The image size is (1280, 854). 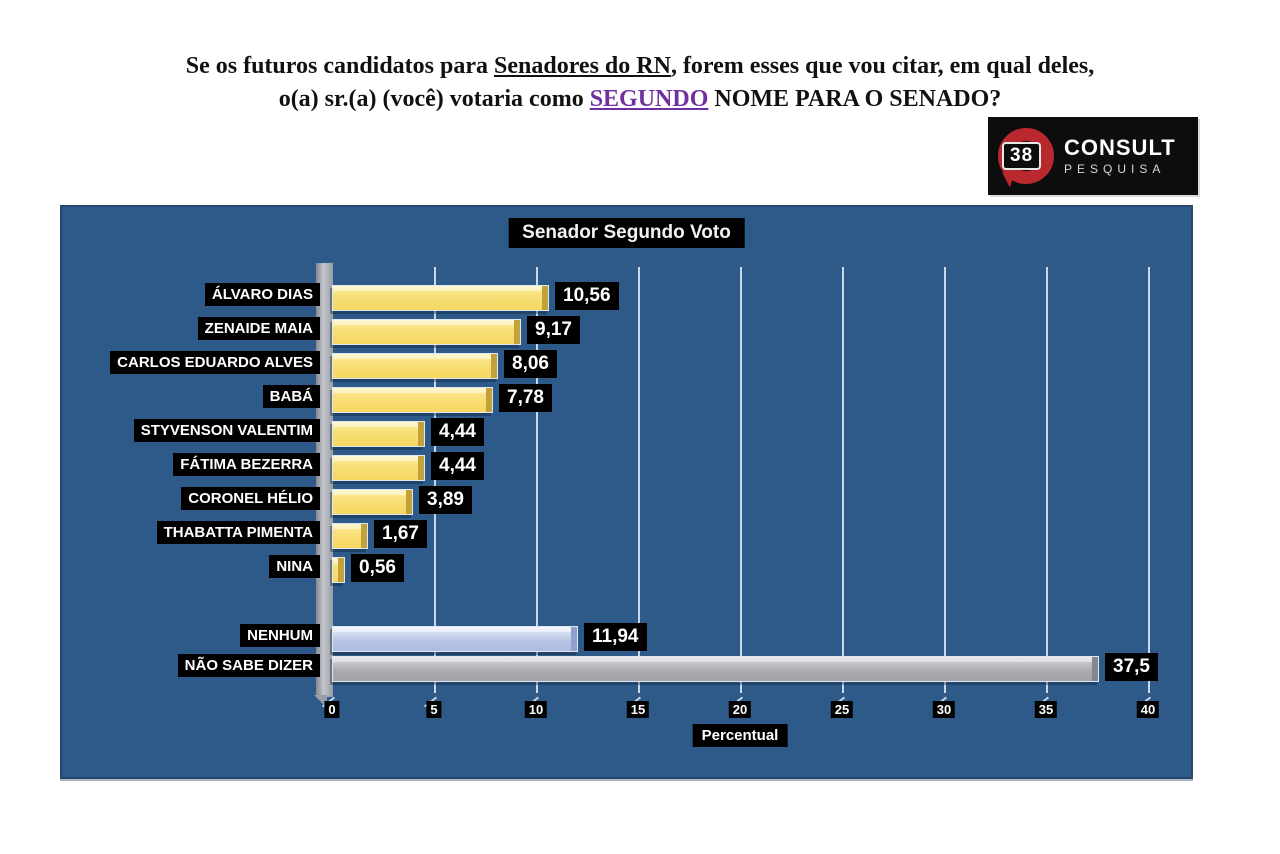 What do you see at coordinates (400, 534) in the screenshot?
I see `value-label: 1,67` at bounding box center [400, 534].